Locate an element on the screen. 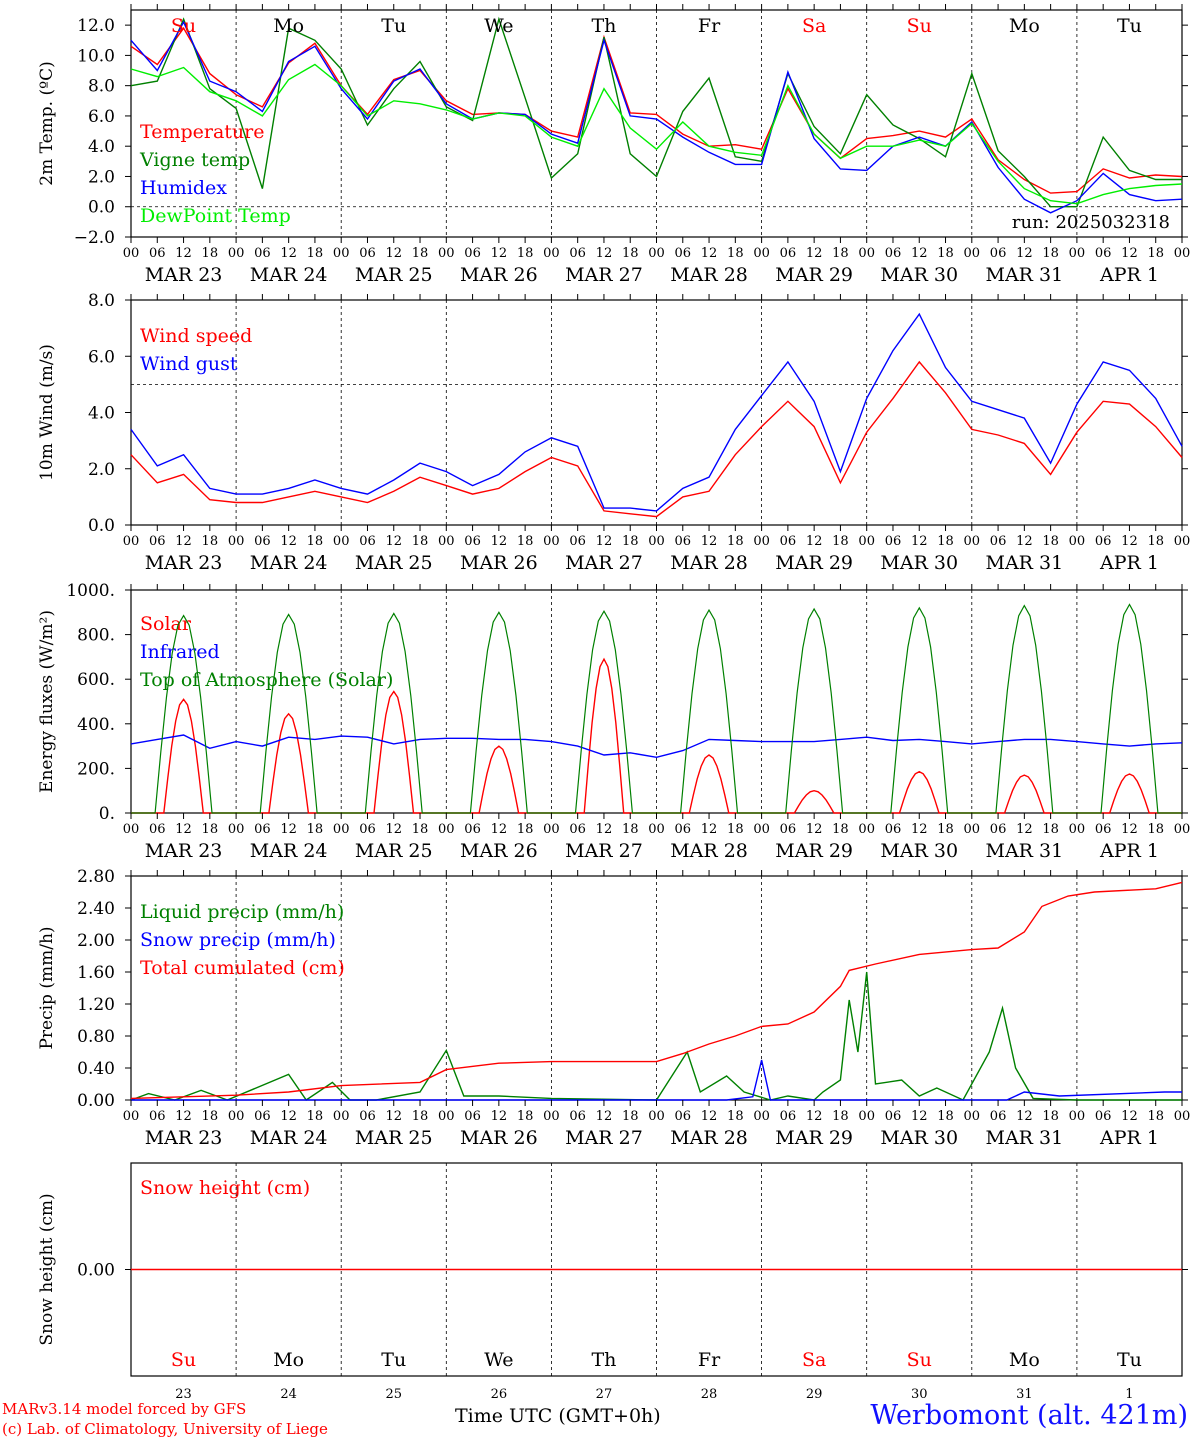 The width and height of the screenshot is (1194, 1440). top-day-name: Mo is located at coordinates (1024, 26).